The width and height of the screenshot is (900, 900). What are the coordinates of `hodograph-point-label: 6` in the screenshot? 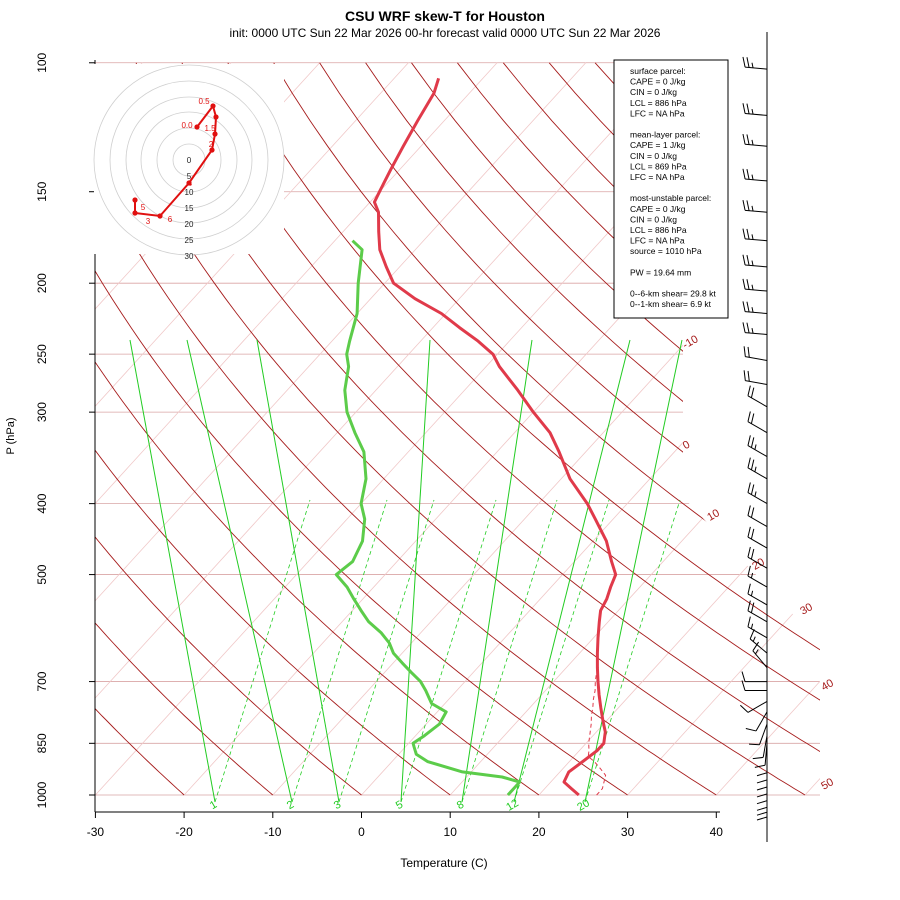 It's located at (170, 219).